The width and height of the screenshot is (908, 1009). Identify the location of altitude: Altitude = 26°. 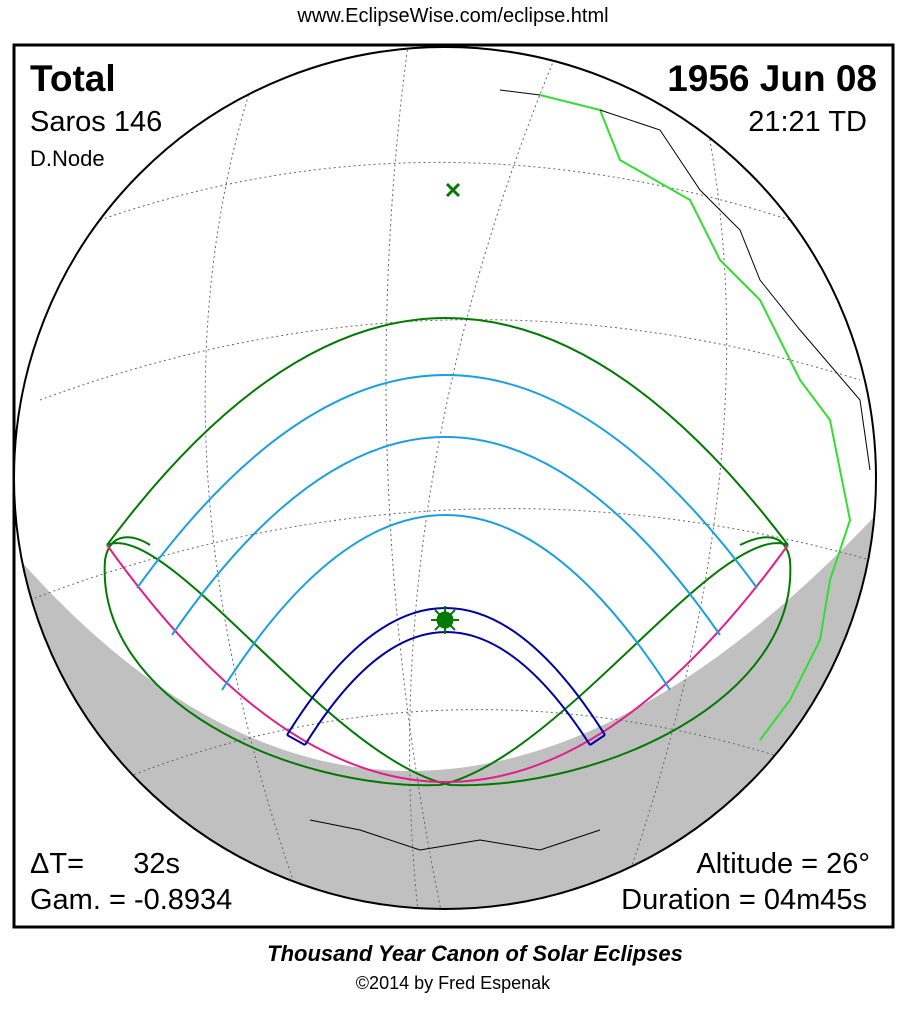
(783, 864).